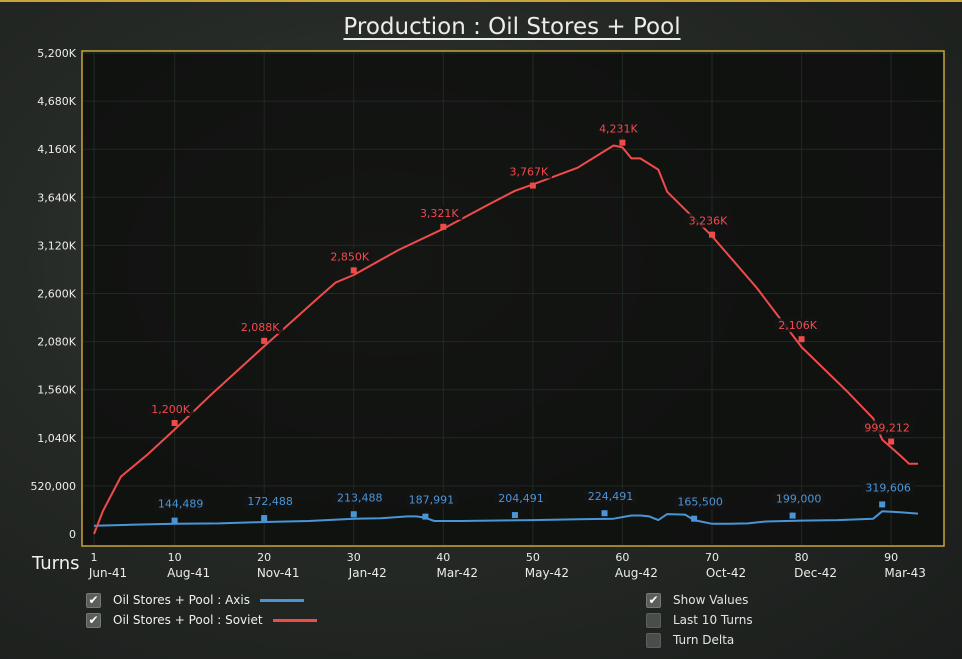  What do you see at coordinates (708, 221) in the screenshot?
I see `data-label: 3,236K` at bounding box center [708, 221].